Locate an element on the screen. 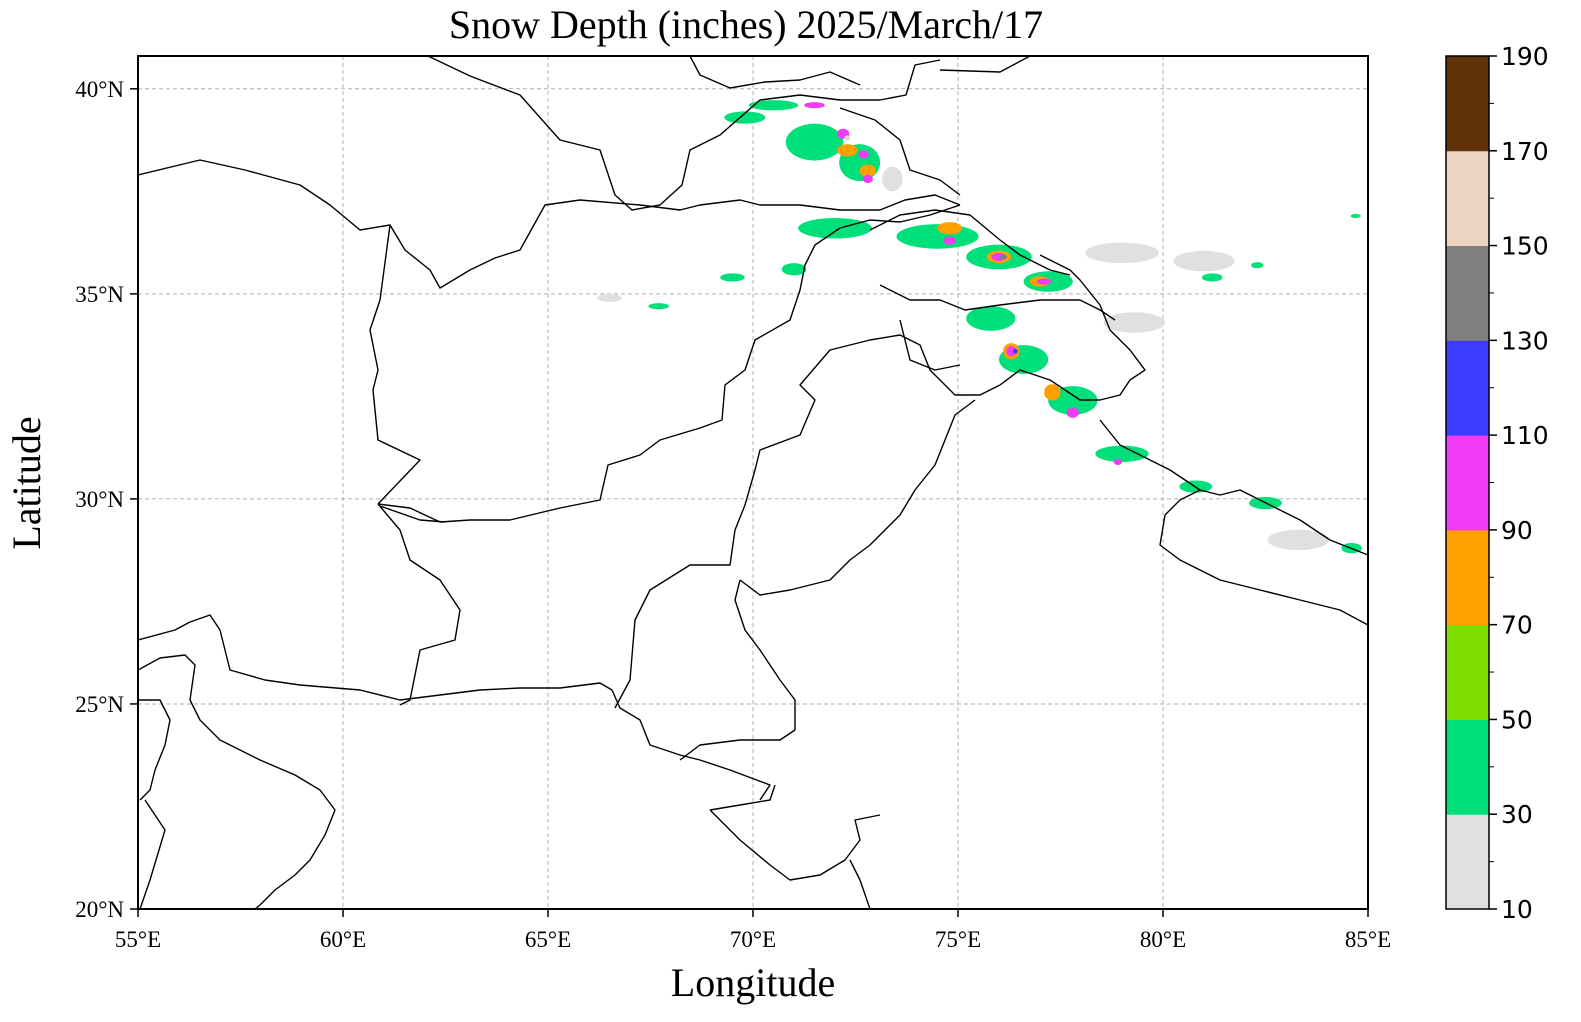 The image size is (1581, 1022). lon-tick-label: 80°E is located at coordinates (1163, 939).